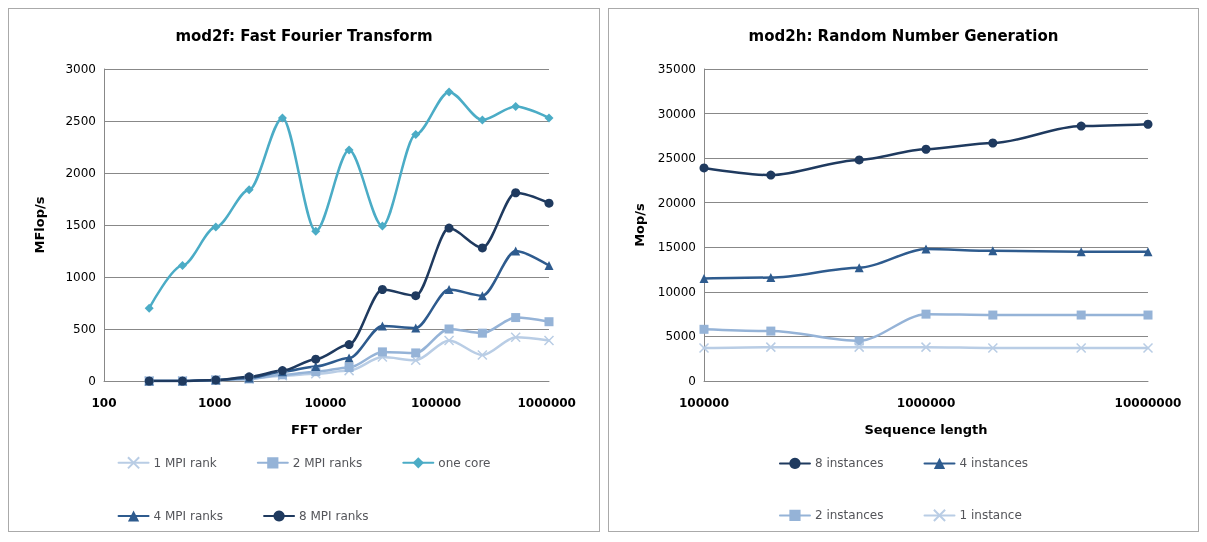  I want to click on legend-label: 2 instances, so click(849, 515).